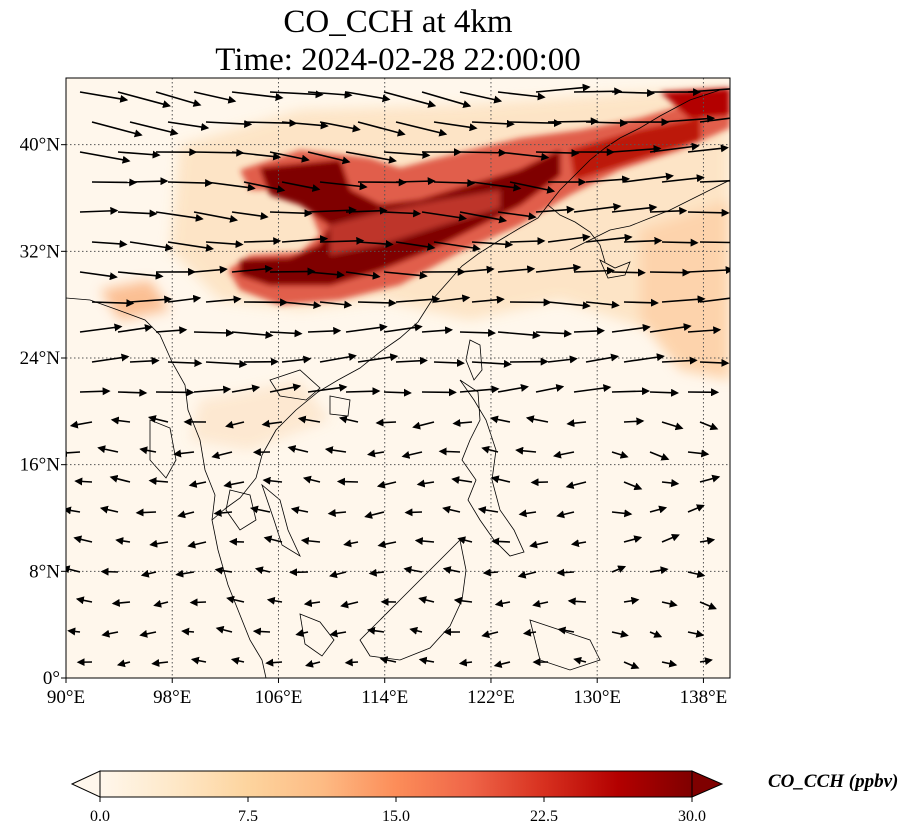 This screenshot has width=921, height=836. I want to click on plot-title: CO_CCH at 4km, so click(398, 22).